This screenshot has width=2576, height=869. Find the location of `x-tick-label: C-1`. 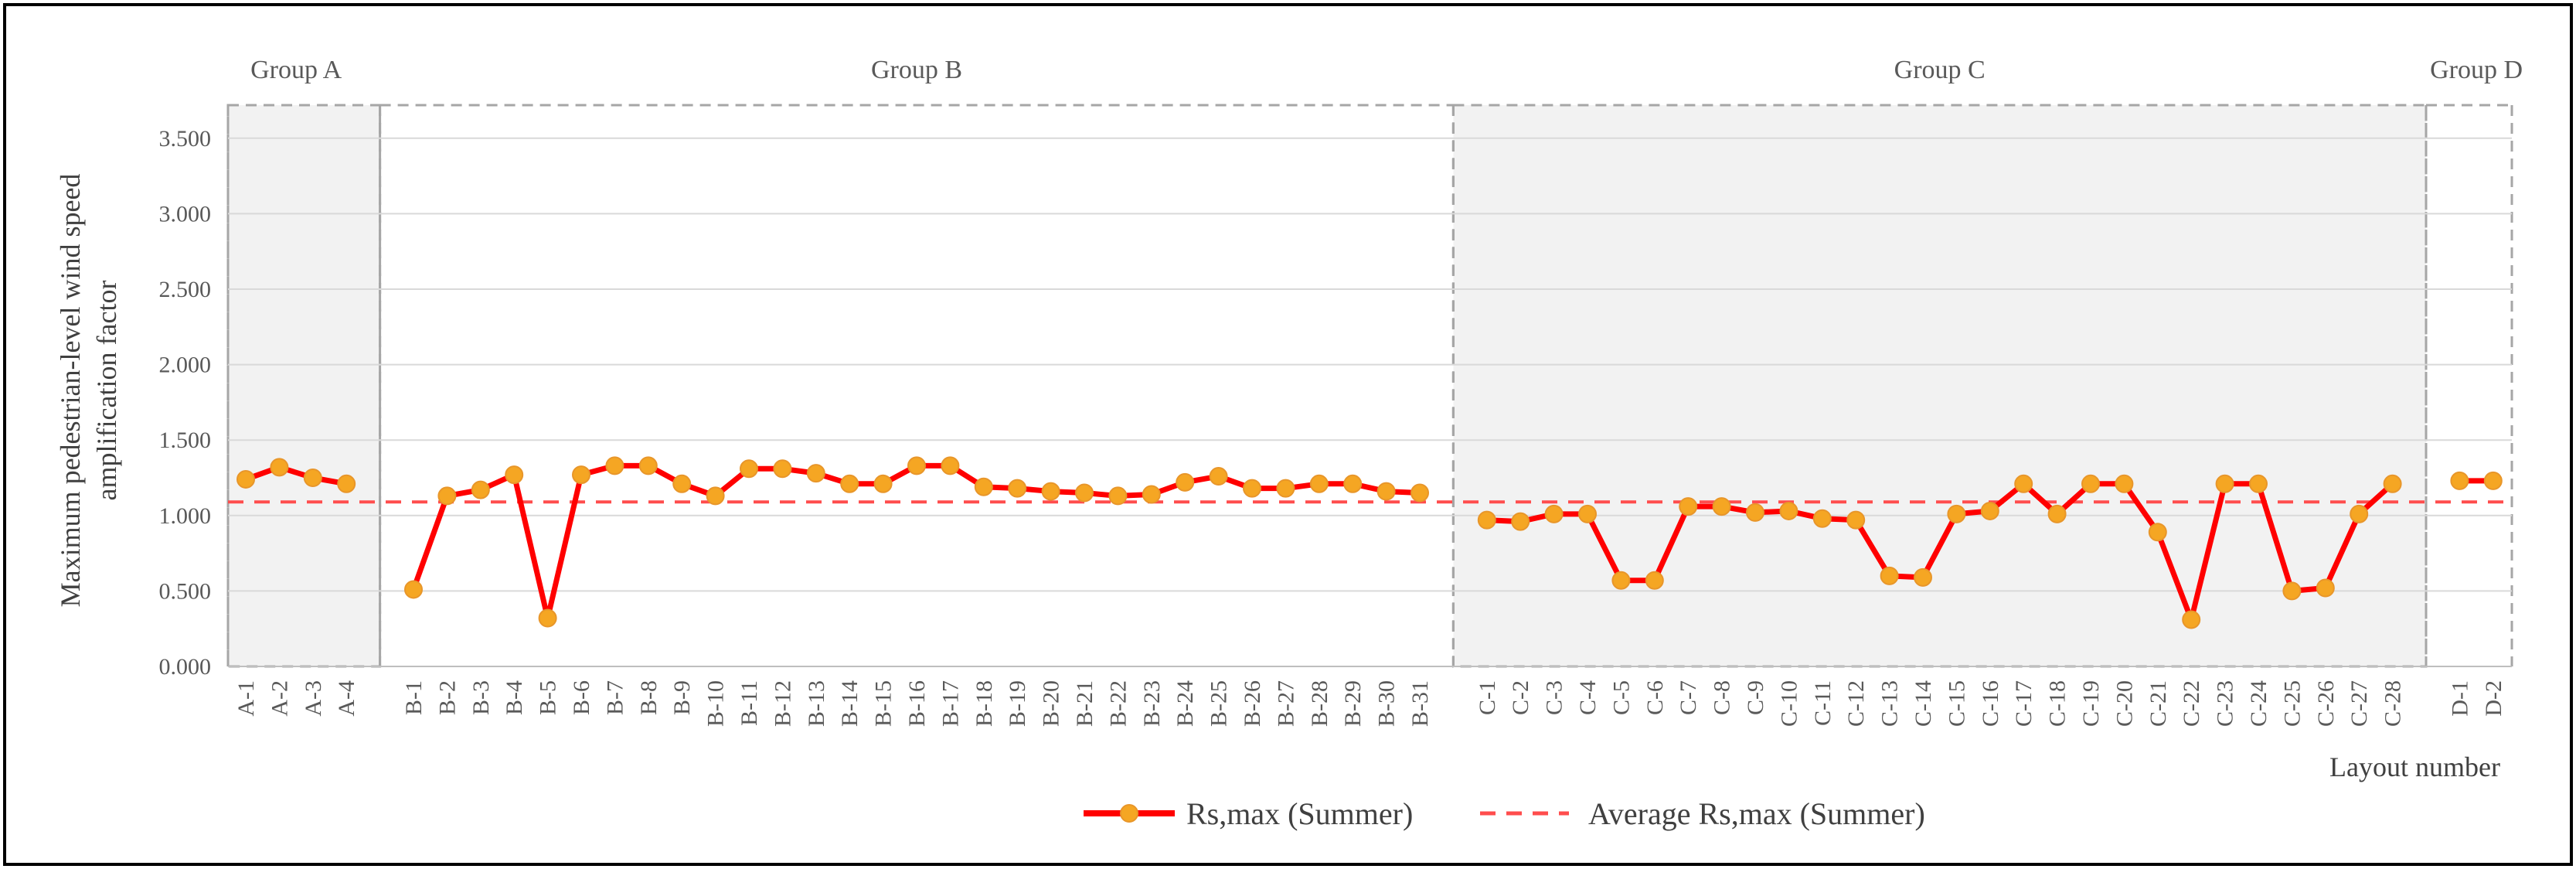

x-tick-label: C-1 is located at coordinates (1487, 697).